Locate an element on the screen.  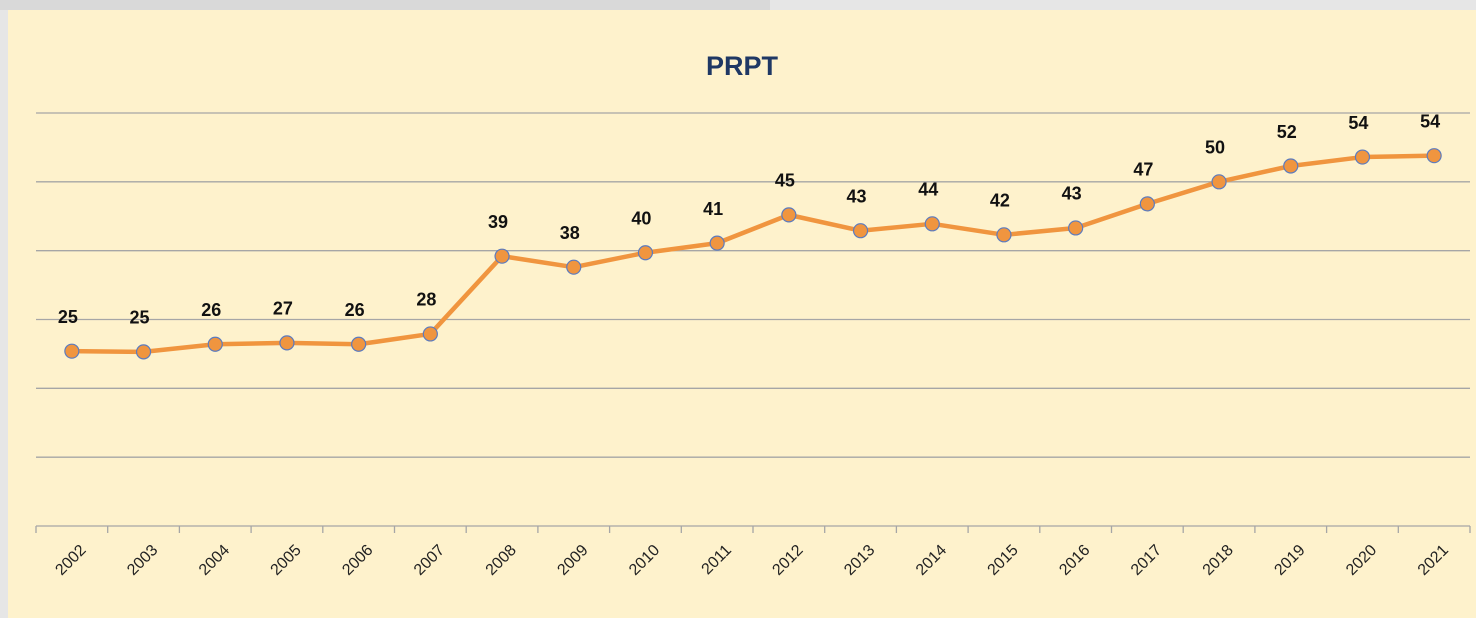
data-label: 28 is located at coordinates (426, 300).